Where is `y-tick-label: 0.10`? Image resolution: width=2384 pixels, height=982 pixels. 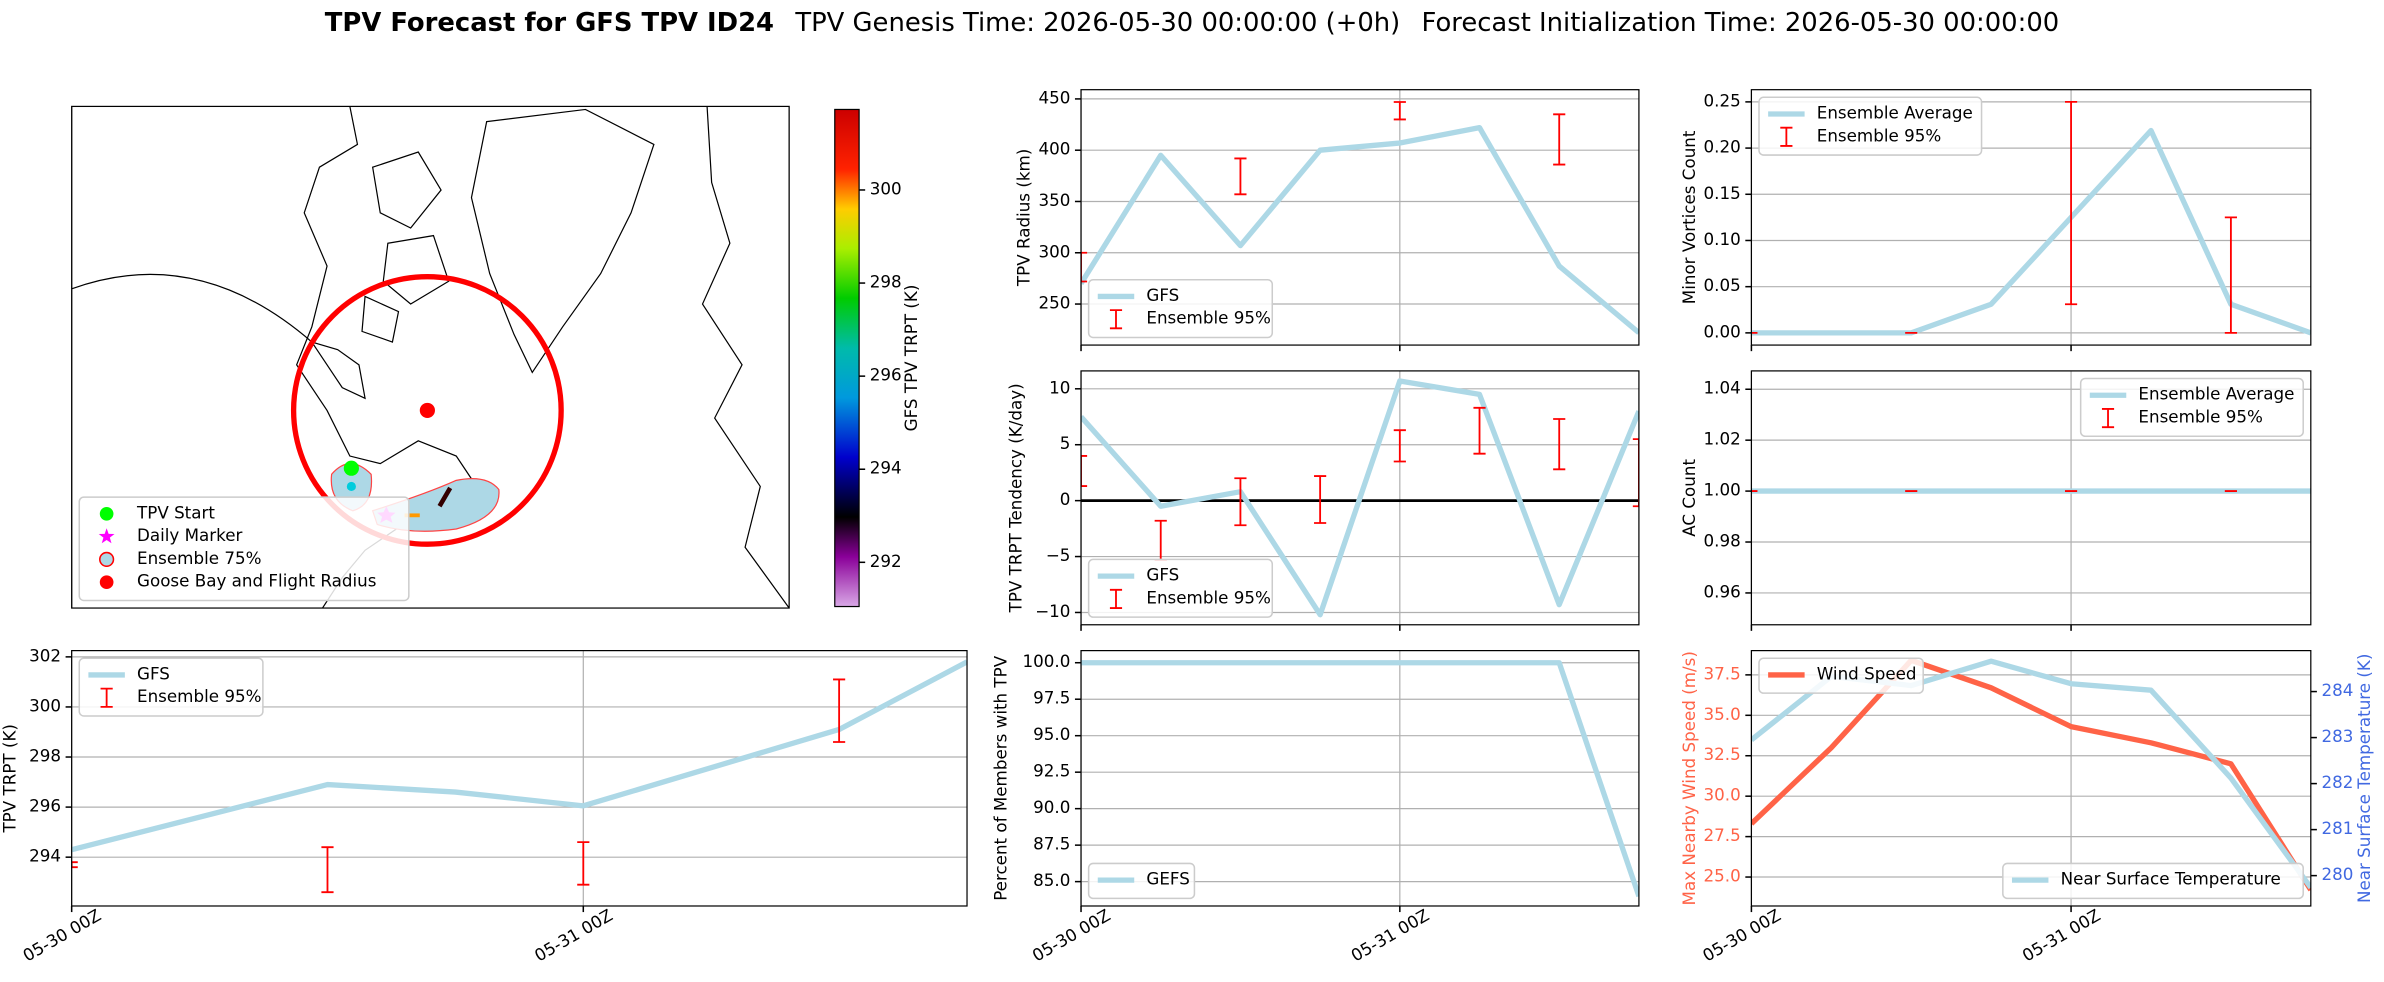 y-tick-label: 0.10 is located at coordinates (1722, 239).